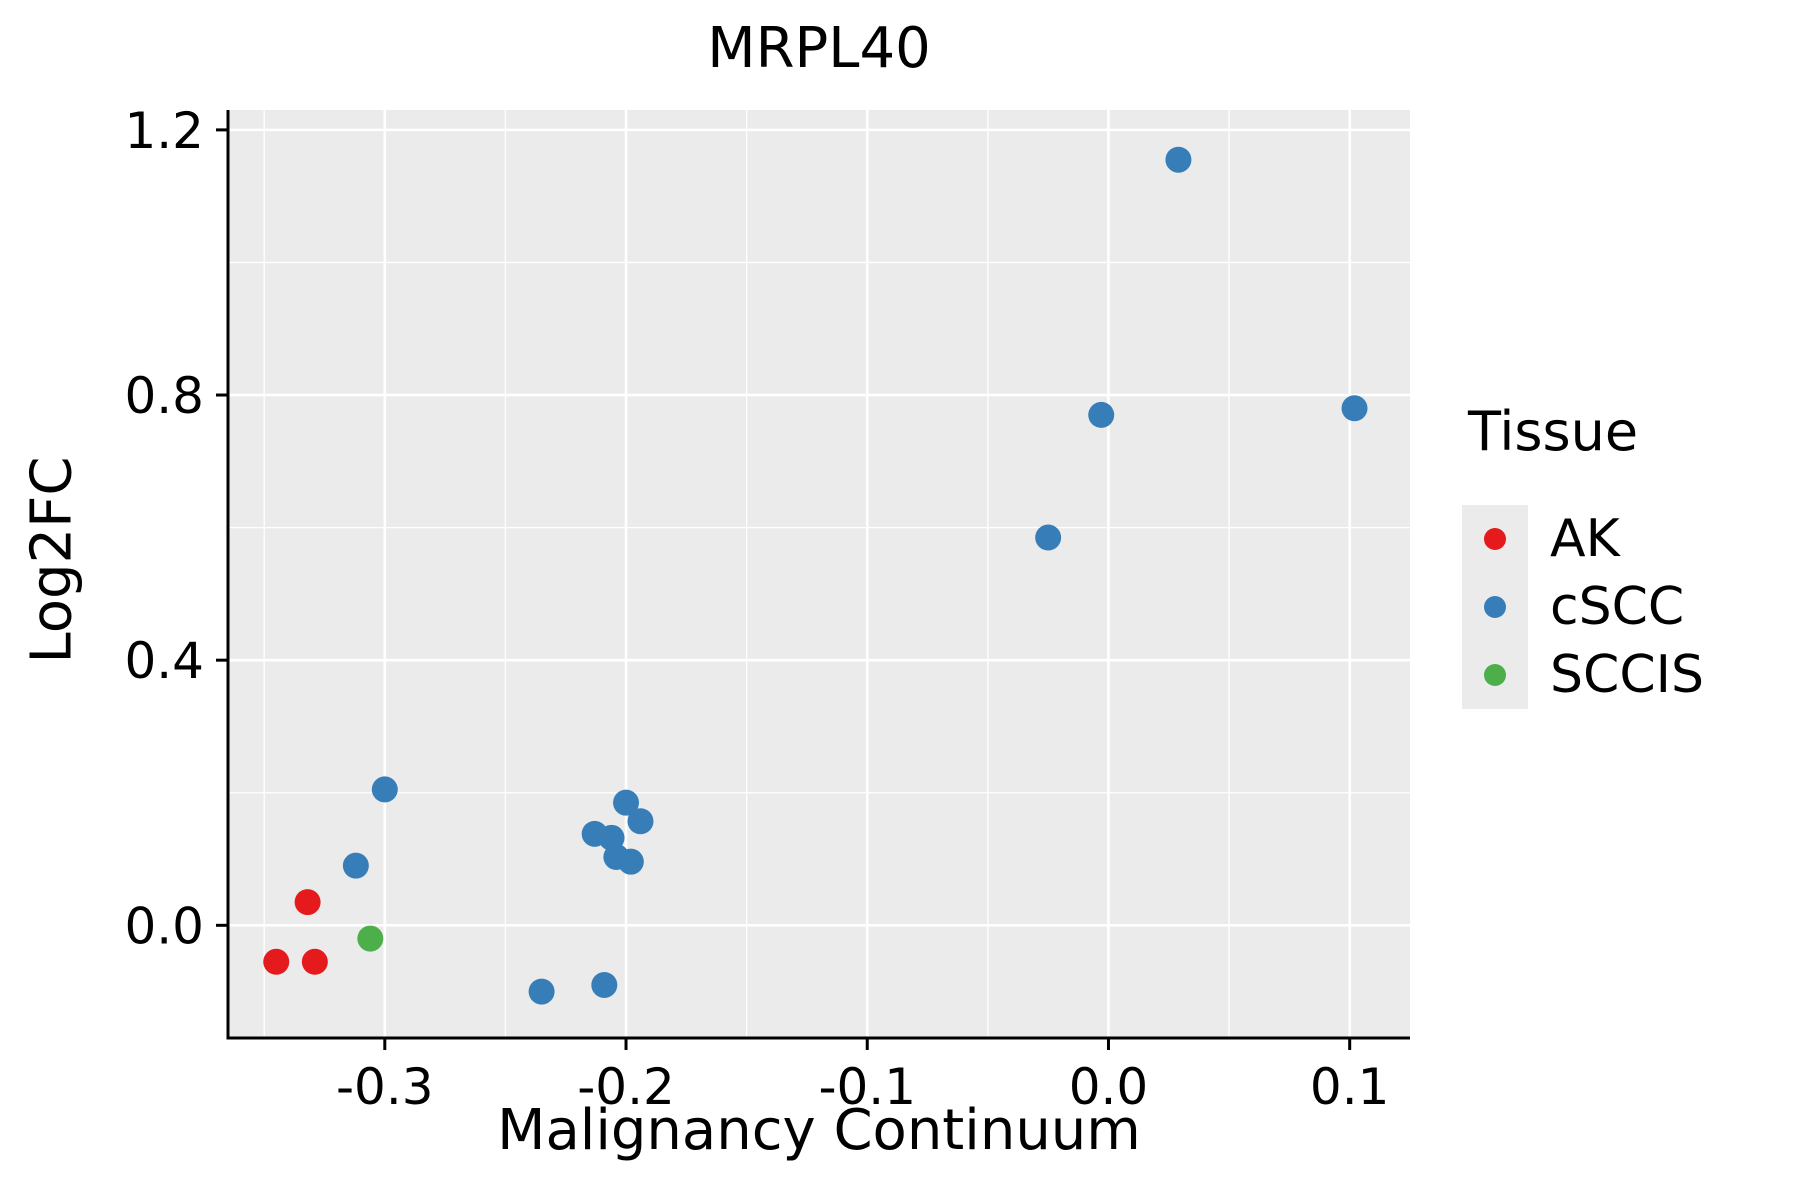  I want to click on legend-label-ak: AK, so click(1585, 539).